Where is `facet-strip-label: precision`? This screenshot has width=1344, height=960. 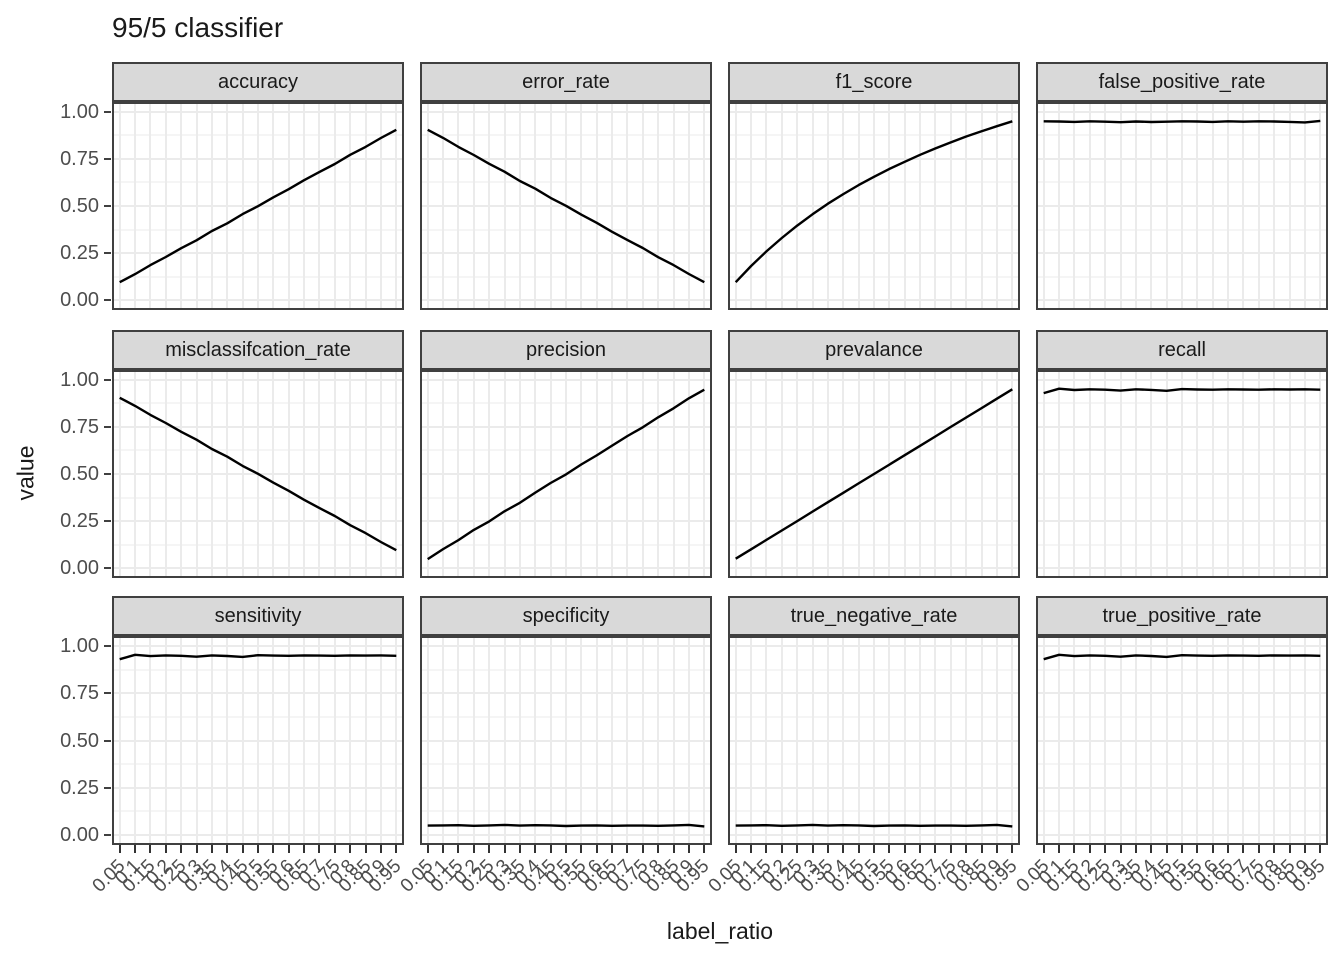 facet-strip-label: precision is located at coordinates (566, 349).